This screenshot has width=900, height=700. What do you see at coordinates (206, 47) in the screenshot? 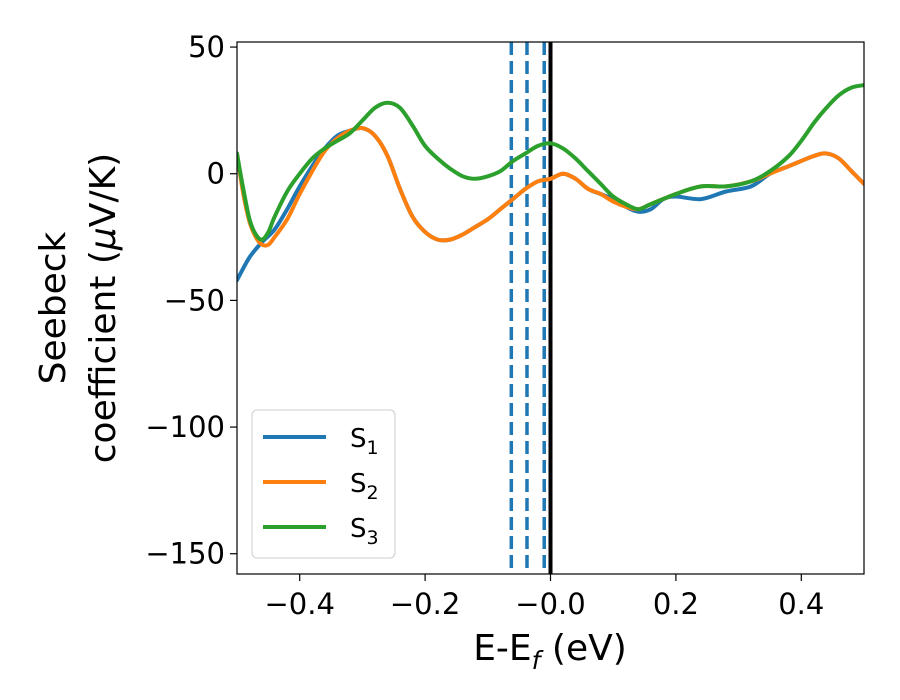
I see `y-tick-label: 50` at bounding box center [206, 47].